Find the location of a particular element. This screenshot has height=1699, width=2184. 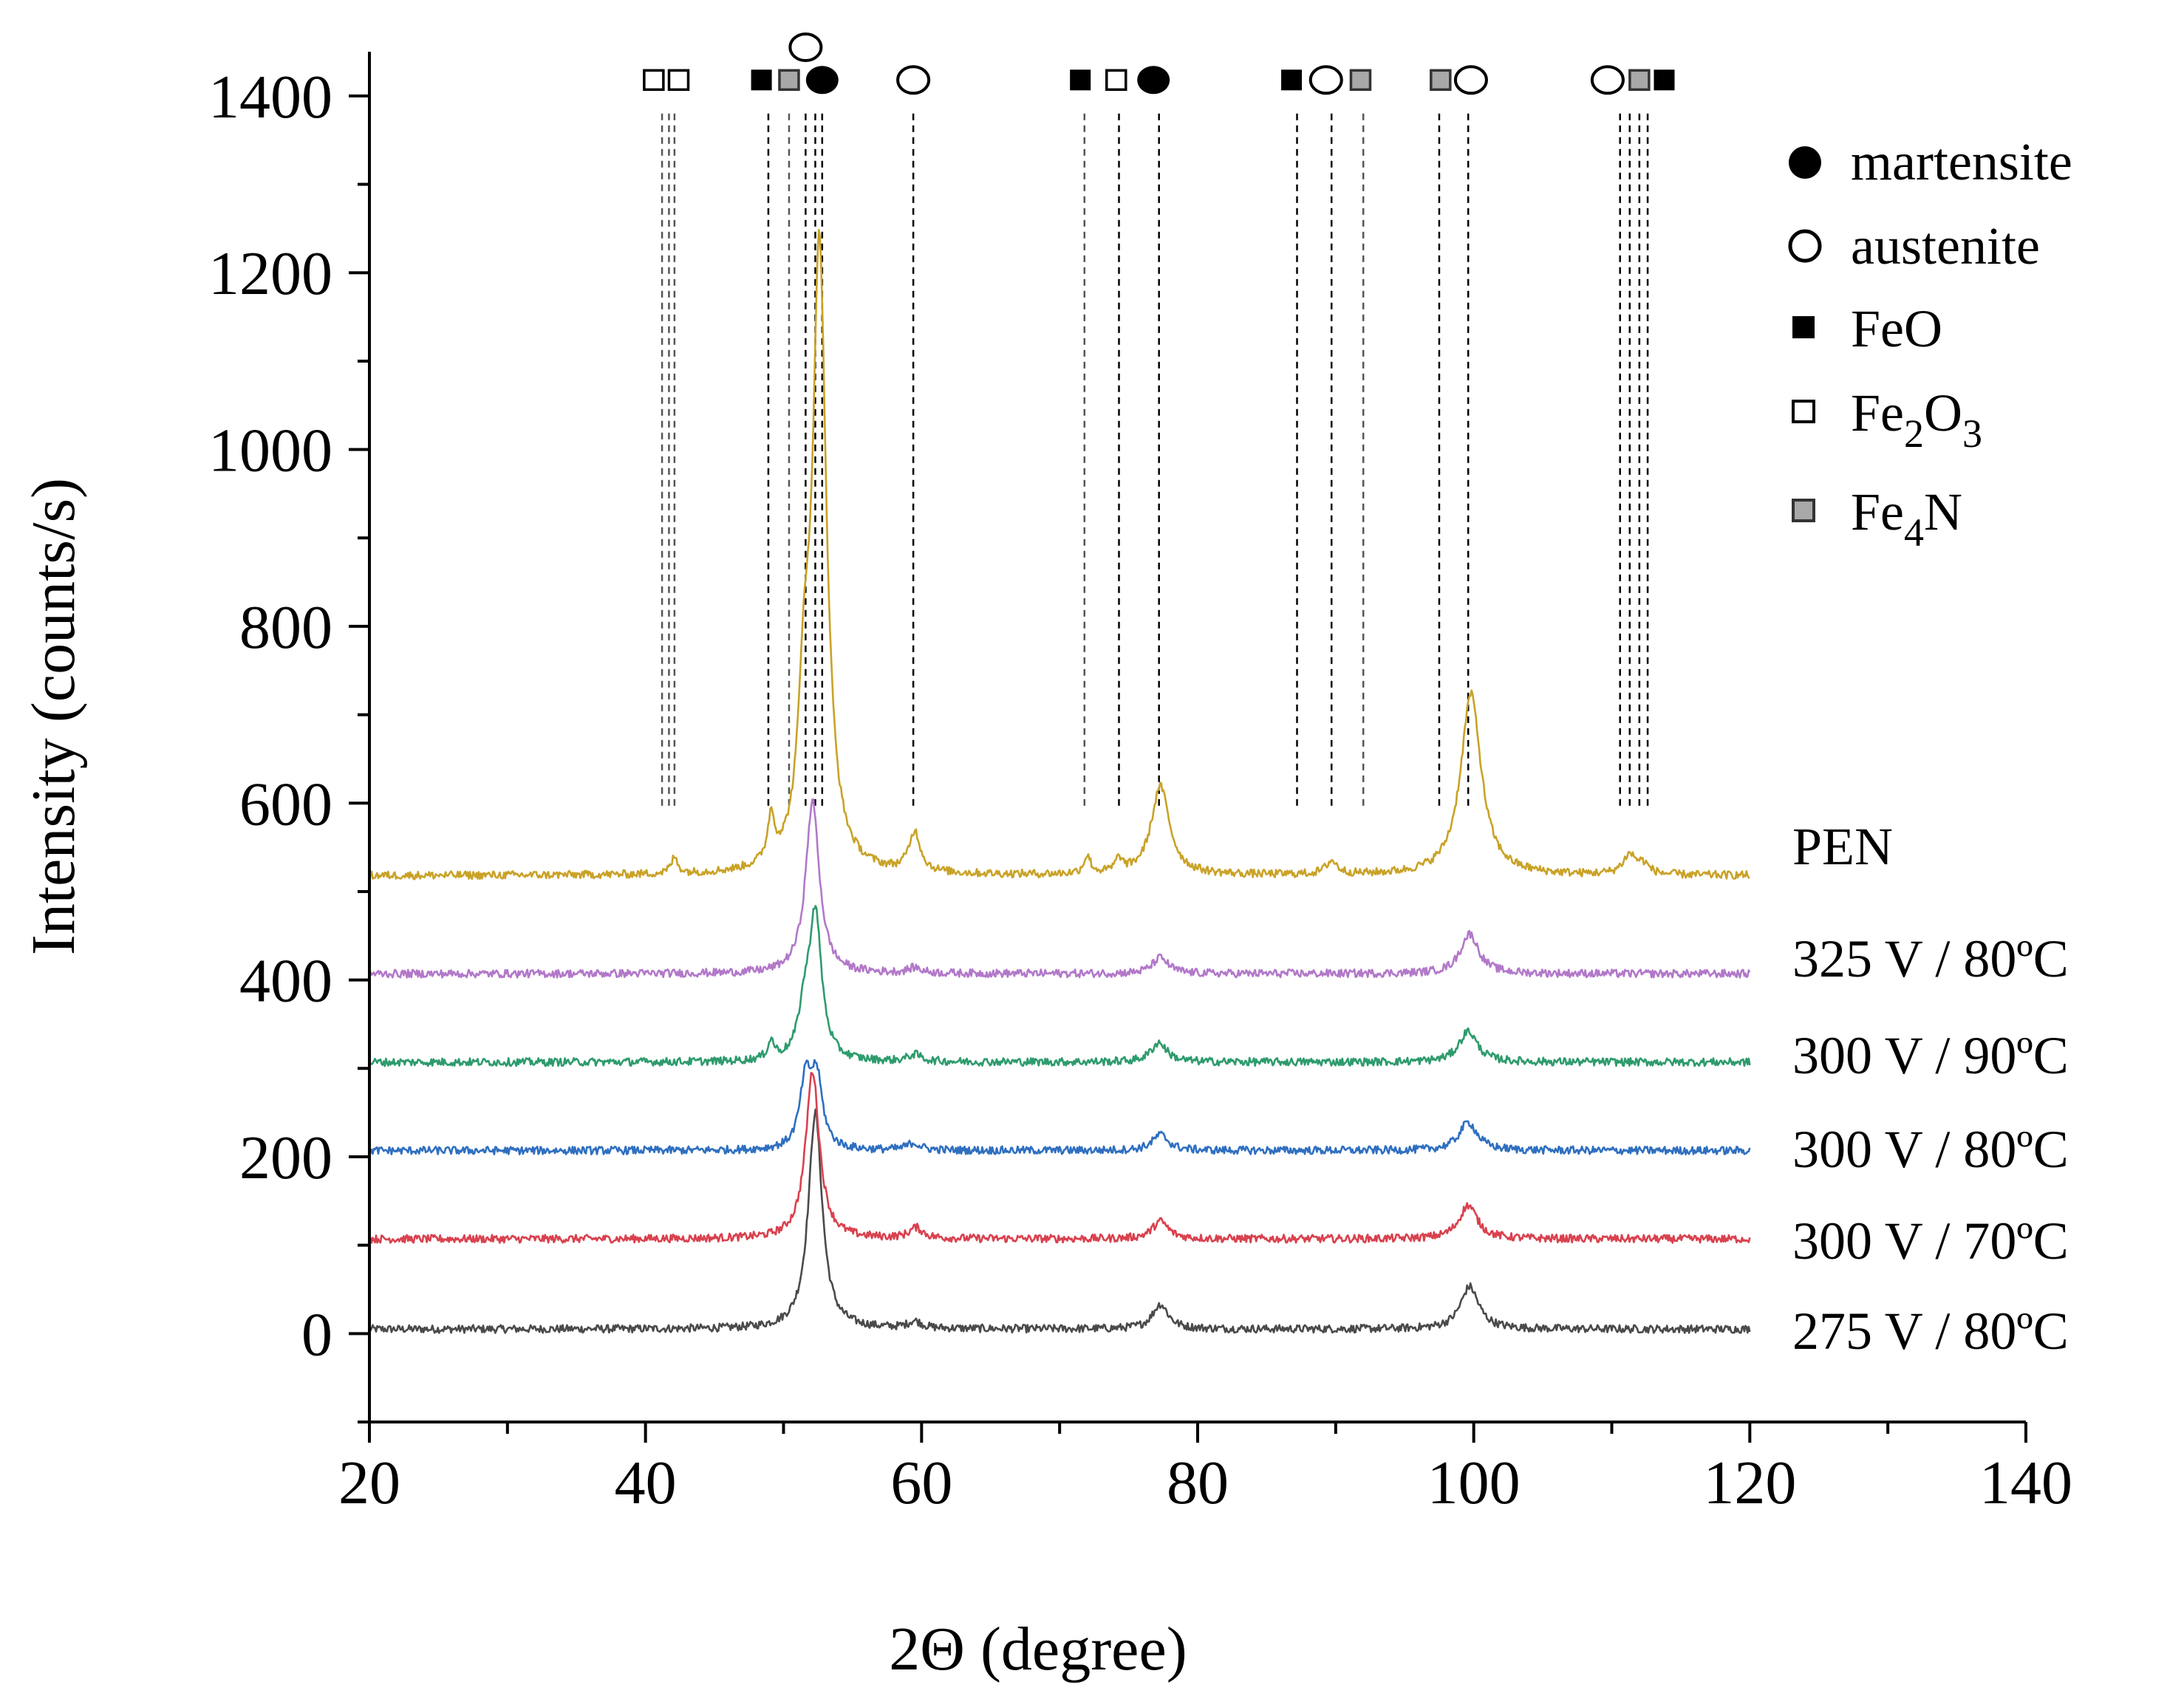

y-tick-label: 200 is located at coordinates (286, 1158).